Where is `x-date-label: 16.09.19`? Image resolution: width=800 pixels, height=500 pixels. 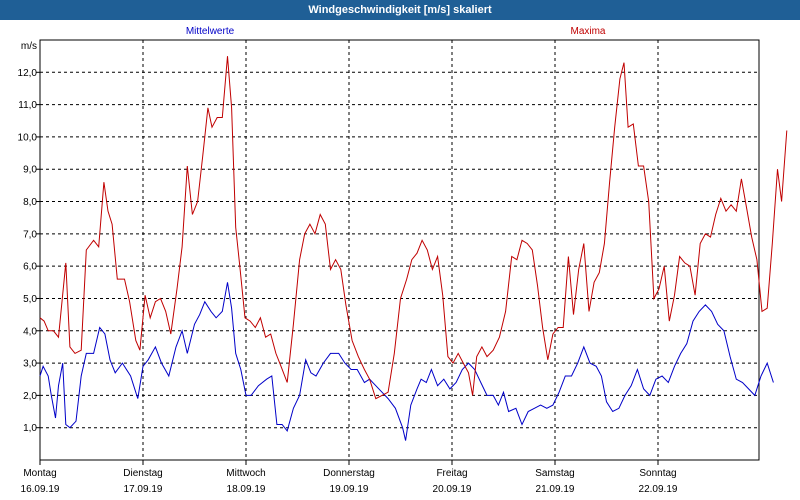
x-date-label: 16.09.19 is located at coordinates (40, 489).